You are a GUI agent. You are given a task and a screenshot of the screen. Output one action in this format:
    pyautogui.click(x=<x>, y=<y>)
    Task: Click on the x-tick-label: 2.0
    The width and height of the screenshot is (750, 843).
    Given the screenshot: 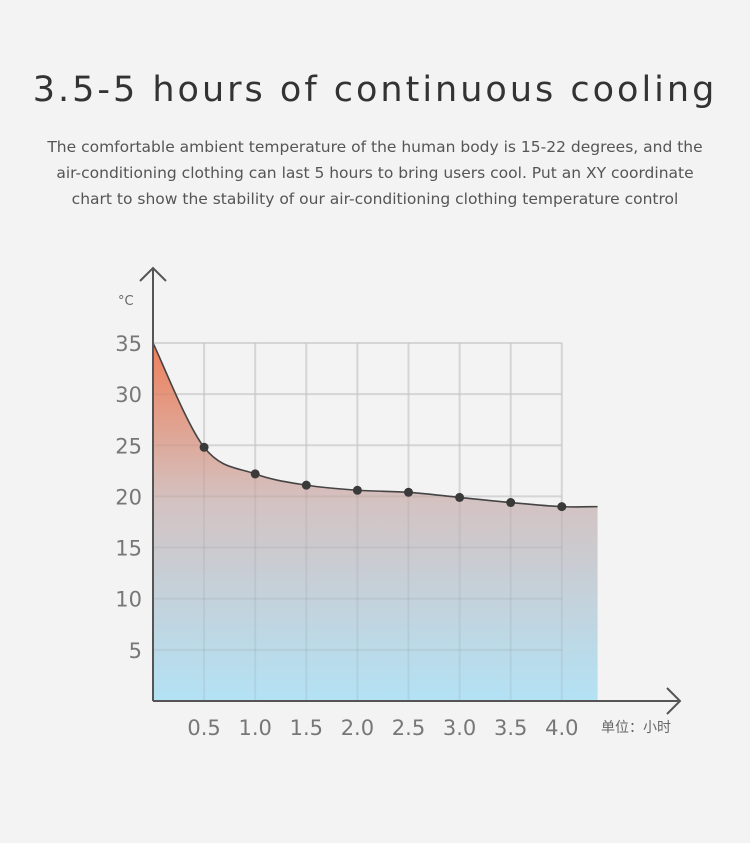 What is the action you would take?
    pyautogui.click(x=357, y=728)
    